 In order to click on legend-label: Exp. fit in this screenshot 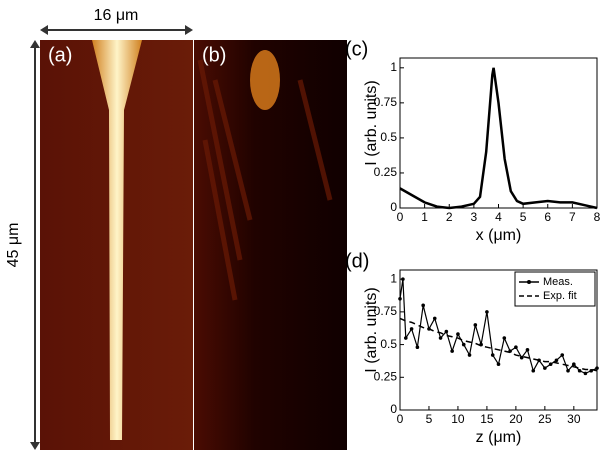, I will do `click(560, 296)`.